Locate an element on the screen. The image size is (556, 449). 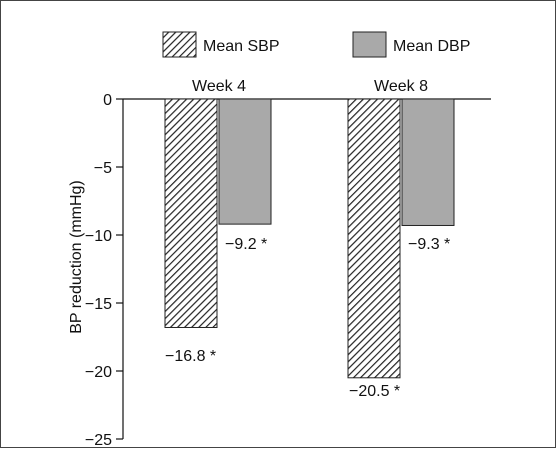
category-label-week-4: Week 4 is located at coordinates (219, 86).